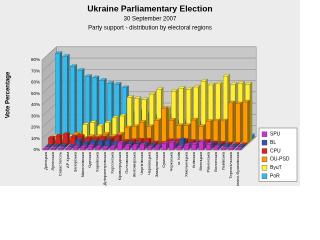 Image resolution: width=320 pixels, height=240 pixels. Describe the element at coordinates (276, 168) in the screenshot. I see `legend-label: ByuT` at that location.